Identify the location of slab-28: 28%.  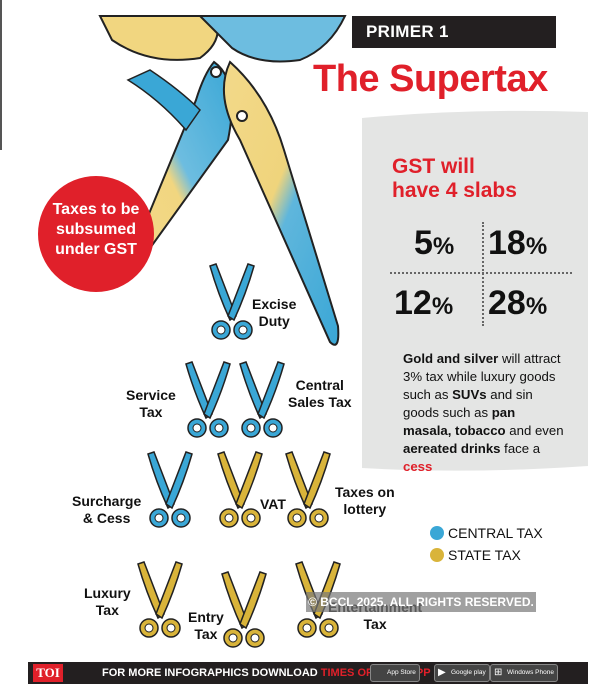
(518, 303).